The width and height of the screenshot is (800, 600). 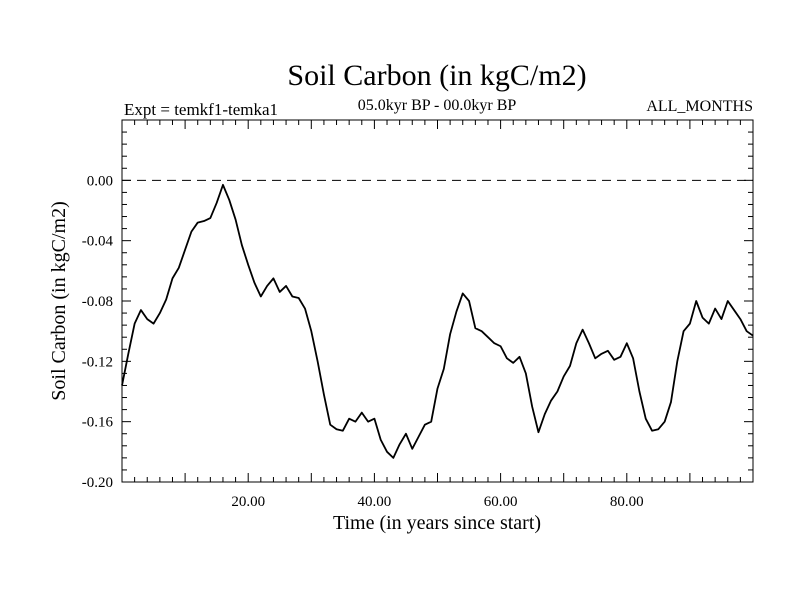 I want to click on x-tick-label: 60.00, so click(x=501, y=502).